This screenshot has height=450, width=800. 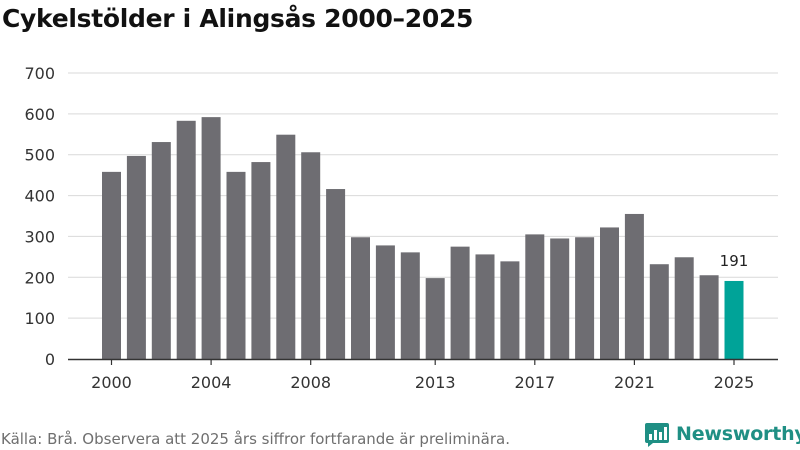 What do you see at coordinates (435, 318) in the screenshot?
I see `bar-2013` at bounding box center [435, 318].